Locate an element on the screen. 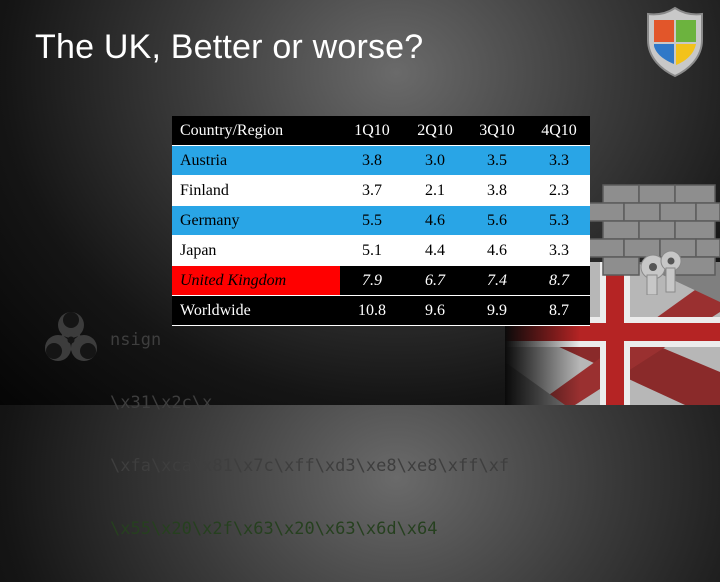 This screenshot has width=720, height=582. table-cell: 7.9 is located at coordinates (372, 280).